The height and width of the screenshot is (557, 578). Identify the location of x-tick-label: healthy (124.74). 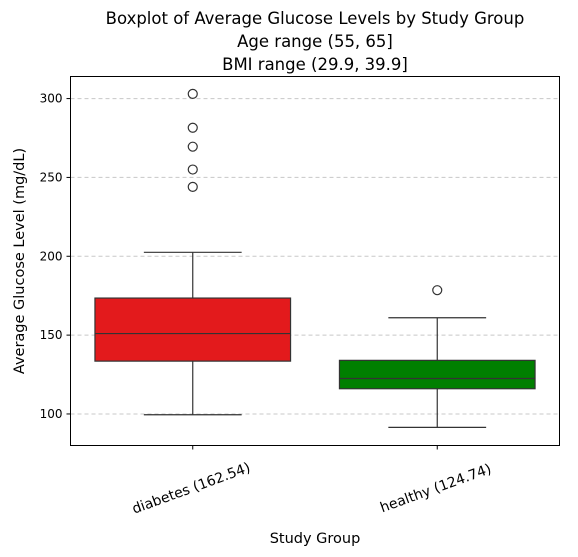
(435, 488).